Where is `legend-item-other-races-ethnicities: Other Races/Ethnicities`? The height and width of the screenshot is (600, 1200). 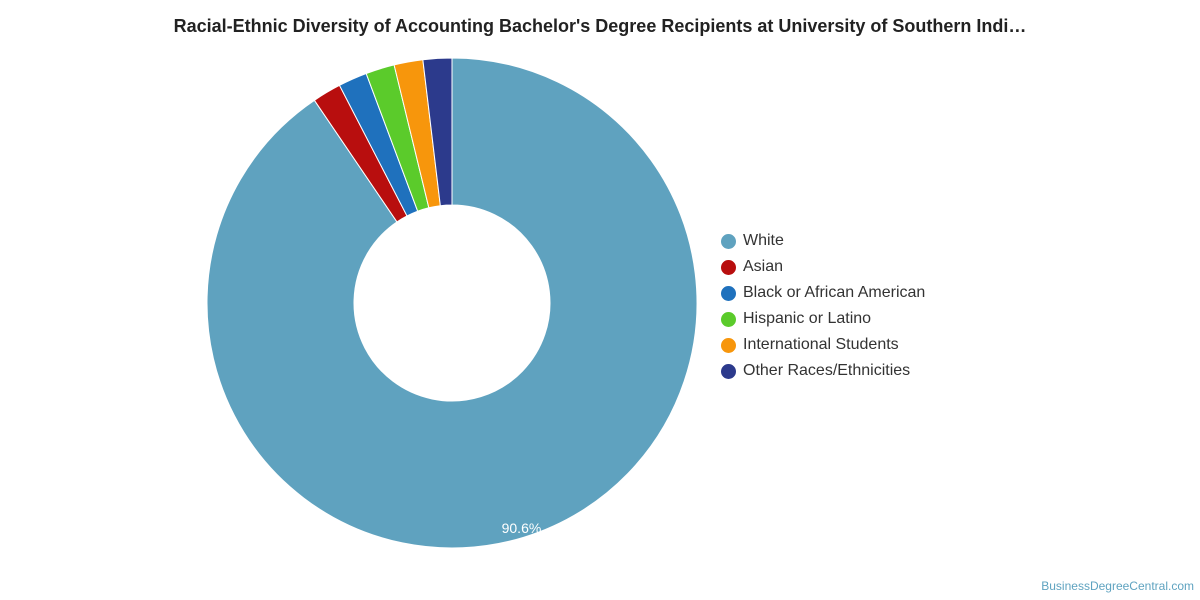 legend-item-other-races-ethnicities: Other Races/Ethnicities is located at coordinates (823, 371).